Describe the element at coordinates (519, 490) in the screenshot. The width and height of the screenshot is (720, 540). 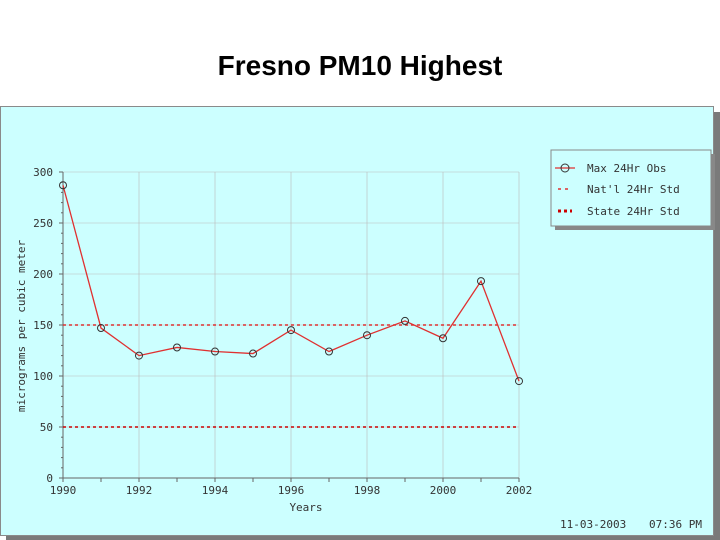
I see `x-tick-label: 2002` at that location.